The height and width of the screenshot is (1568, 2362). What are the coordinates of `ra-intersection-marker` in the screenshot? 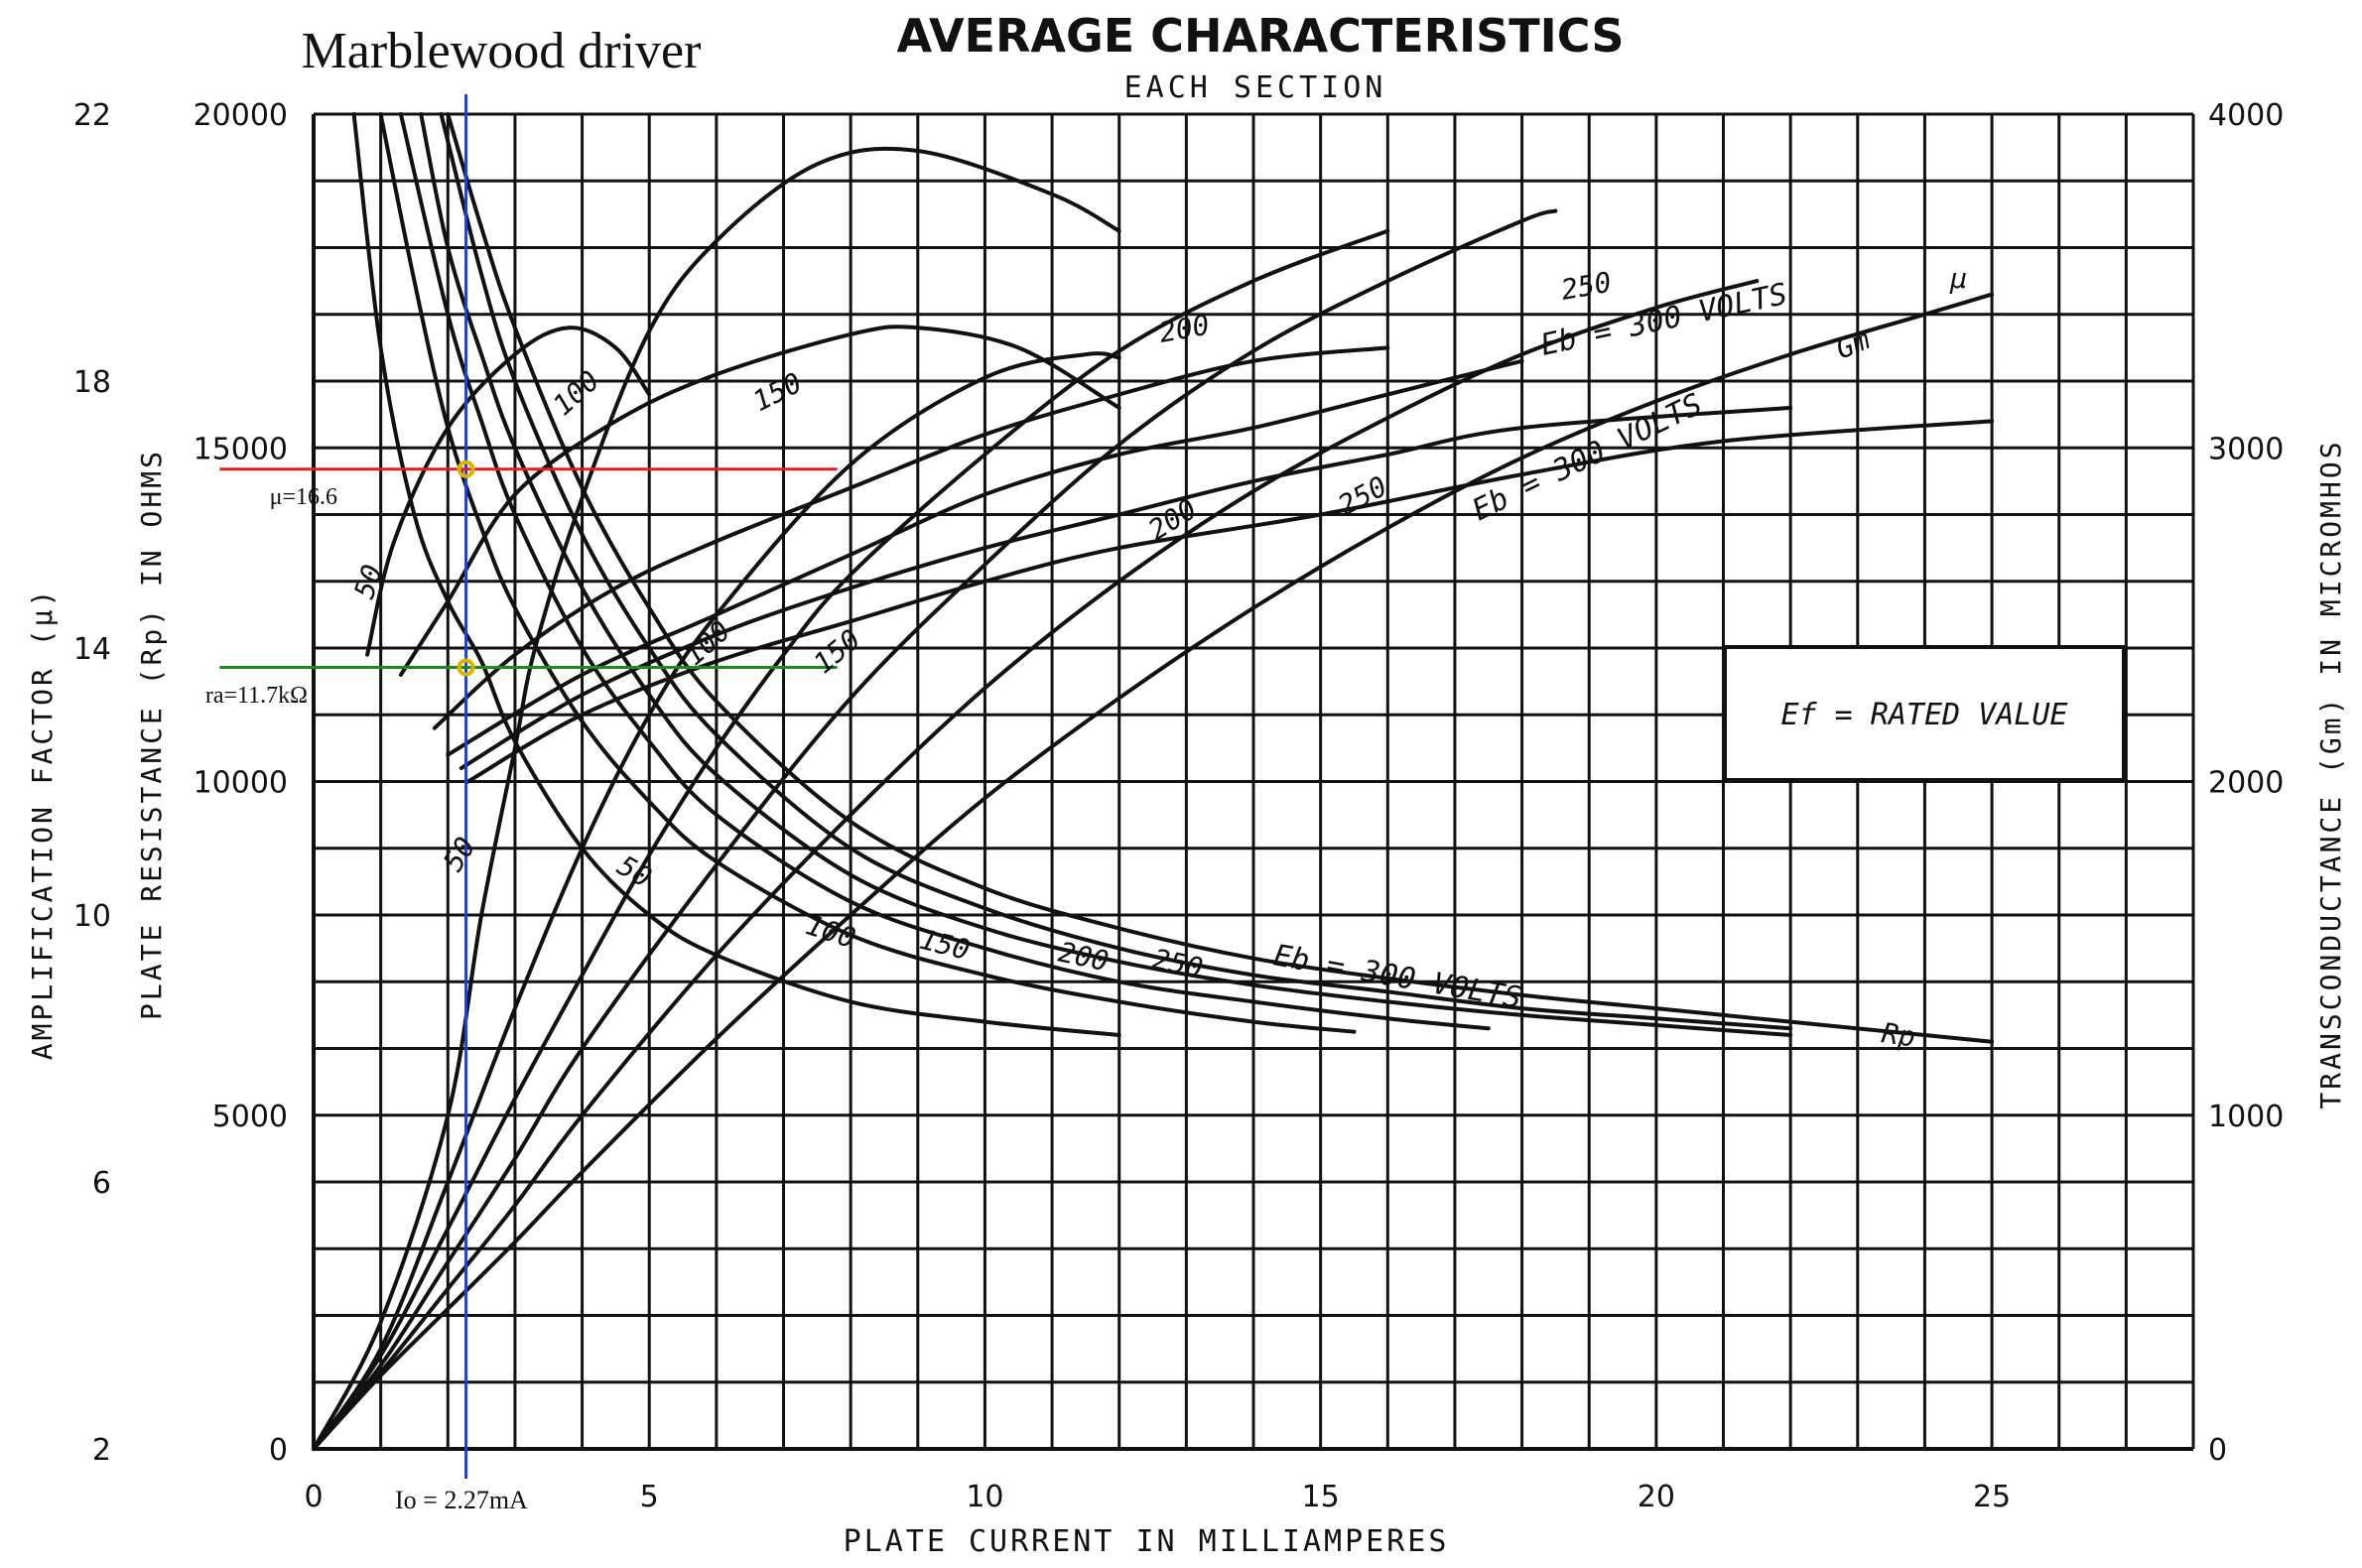 It's located at (466, 667).